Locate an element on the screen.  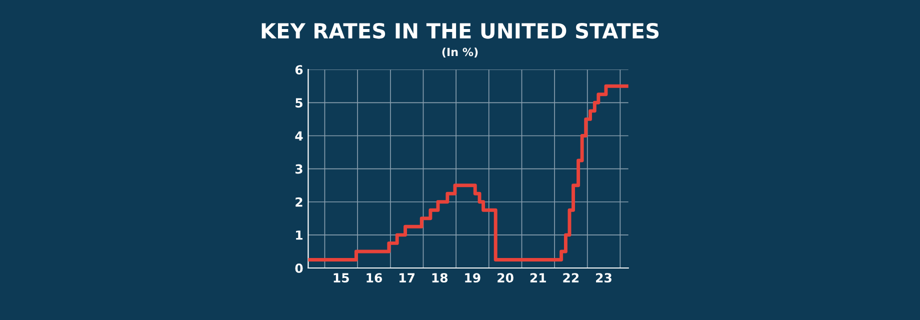
y-tick-label: 5 is located at coordinates (299, 103).